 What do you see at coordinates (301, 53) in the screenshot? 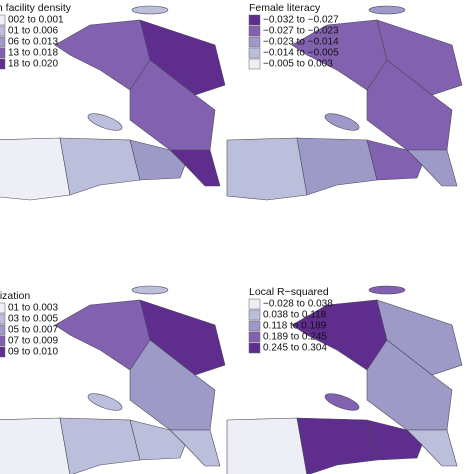
I see `legend-label: −0.014 to −0.005` at bounding box center [301, 53].